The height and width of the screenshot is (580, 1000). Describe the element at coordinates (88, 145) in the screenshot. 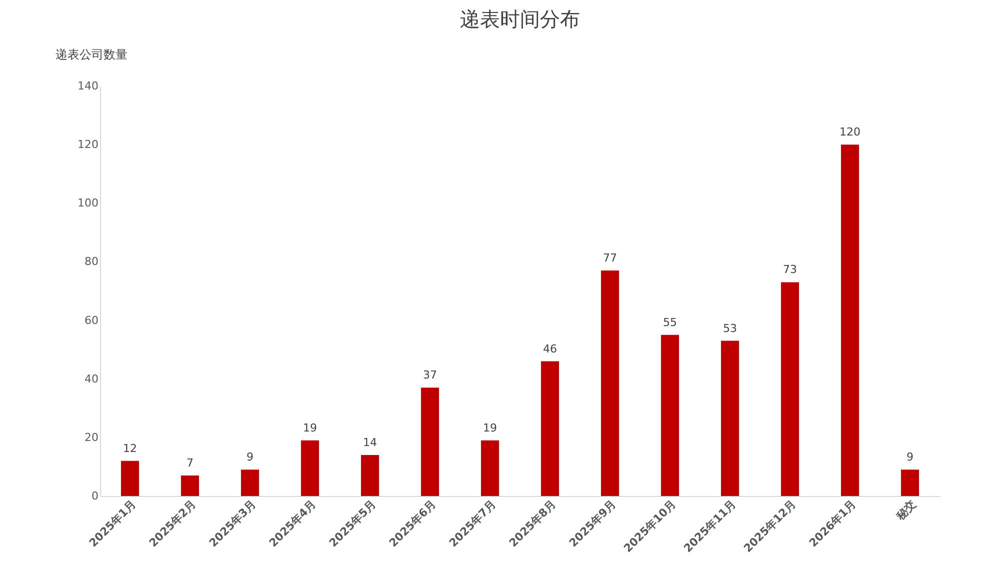

I see `y-tick-label: 120` at that location.